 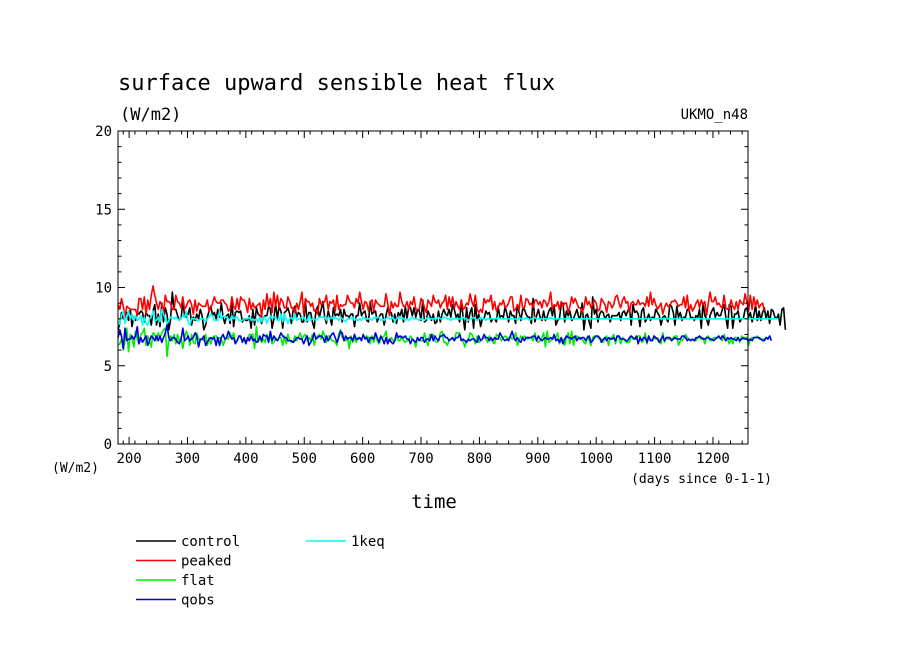 What do you see at coordinates (441, 302) in the screenshot?
I see `series-line-peaked` at bounding box center [441, 302].